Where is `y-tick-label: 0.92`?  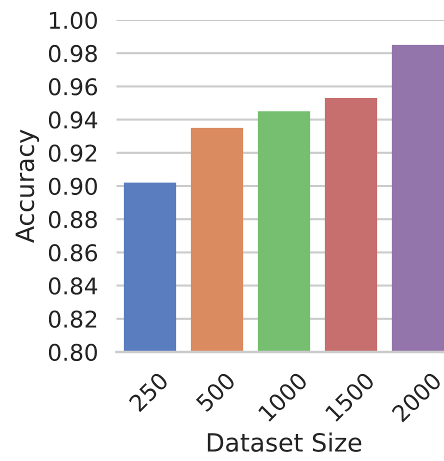
y-tick-label: 0.92 is located at coordinates (72, 153).